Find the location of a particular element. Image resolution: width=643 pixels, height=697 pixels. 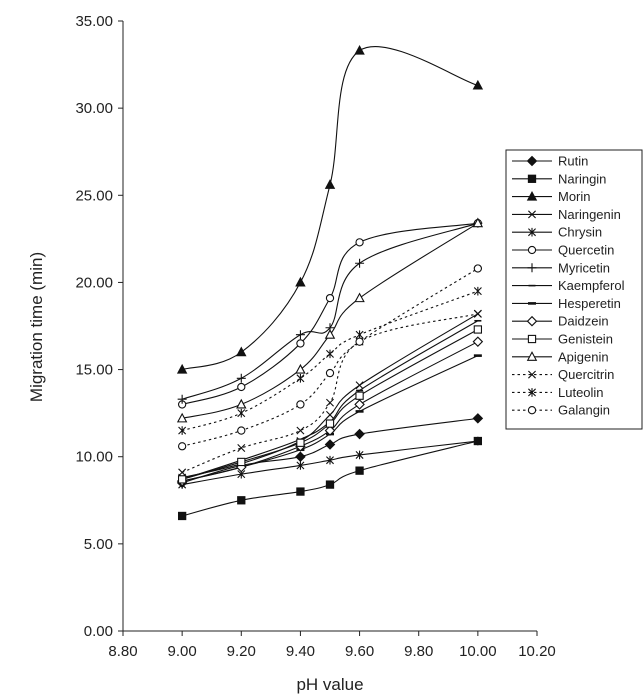

legend-item-morin: Morin is located at coordinates (551, 196).